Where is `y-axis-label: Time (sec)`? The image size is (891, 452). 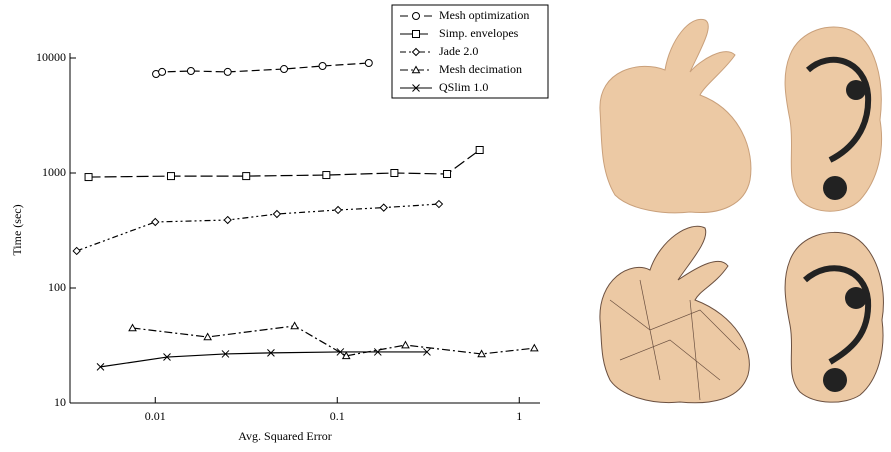
y-axis-label: Time (sec) is located at coordinates (17, 229).